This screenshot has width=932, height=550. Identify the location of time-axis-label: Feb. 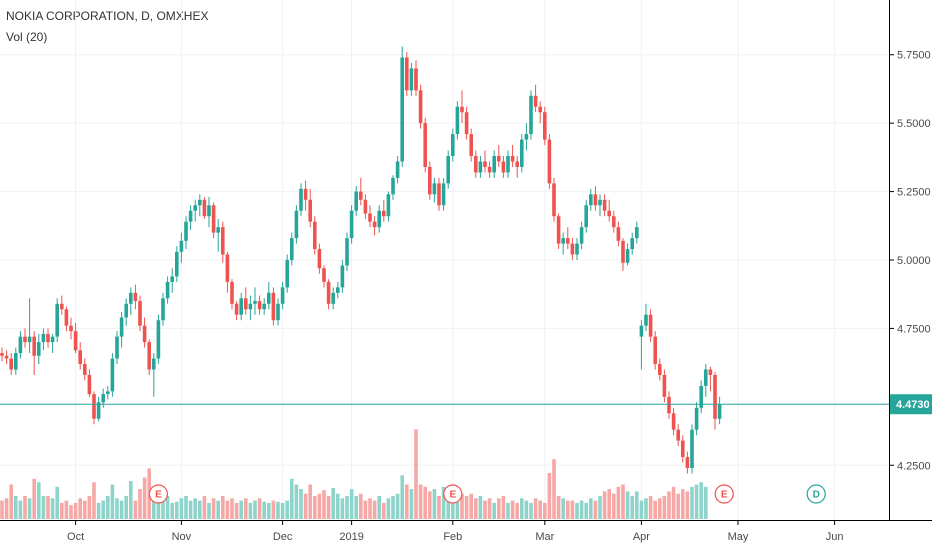
(452, 537).